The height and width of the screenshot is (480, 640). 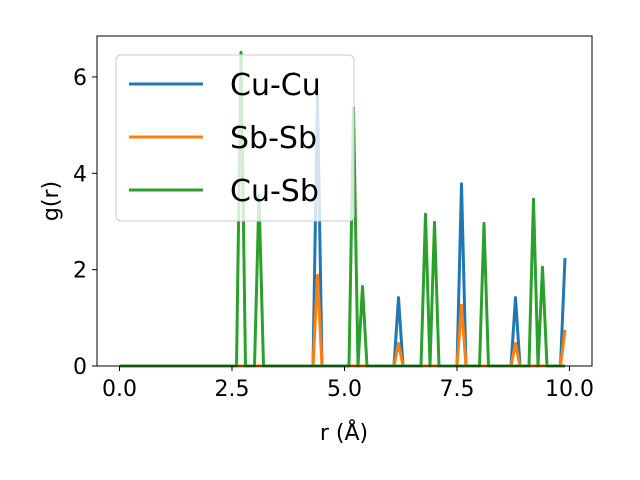 I want to click on legend-label: Cu-Cu, so click(x=275, y=85).